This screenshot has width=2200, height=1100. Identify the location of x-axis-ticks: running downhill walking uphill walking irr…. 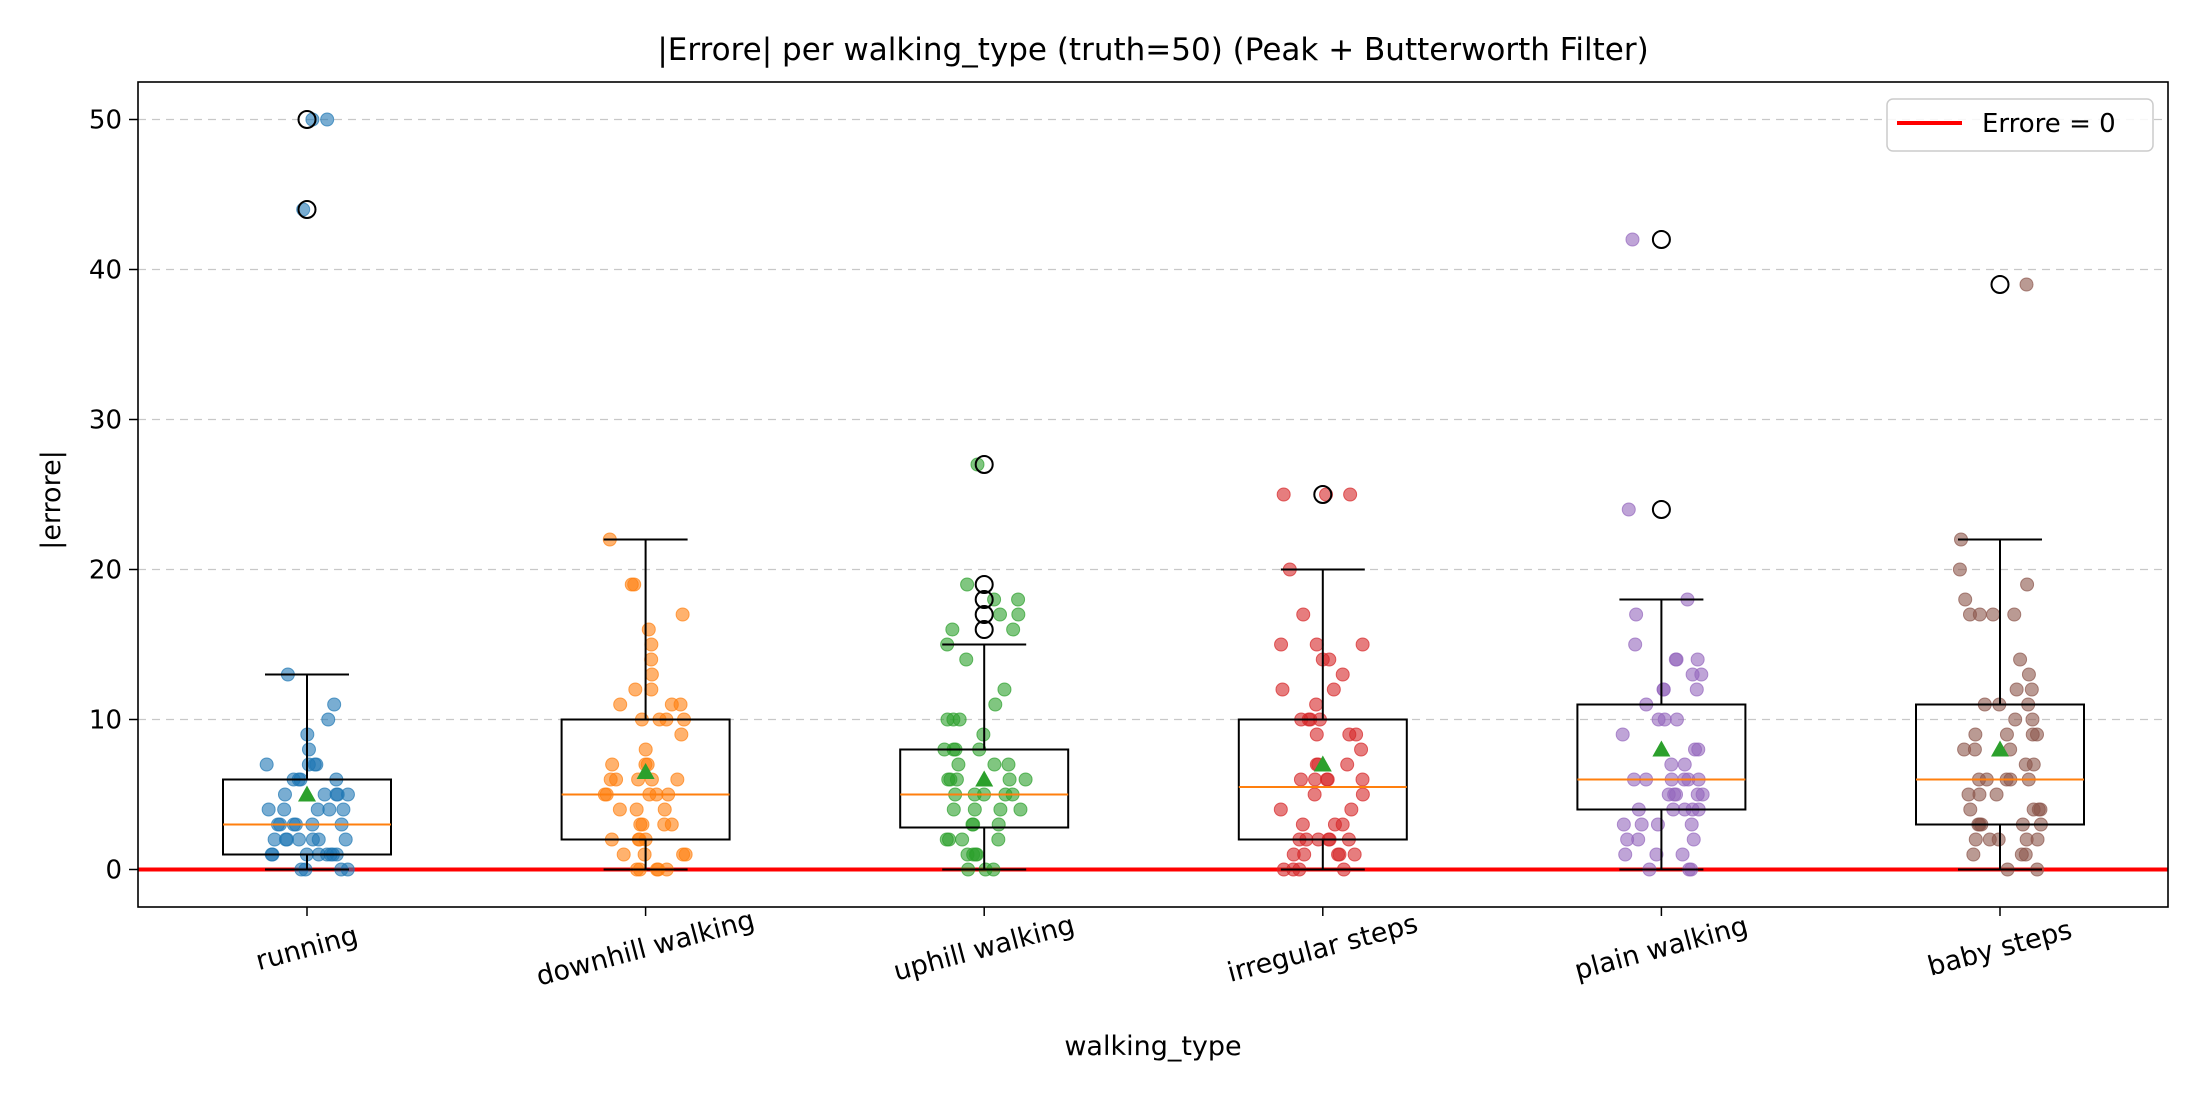
(1164, 948).